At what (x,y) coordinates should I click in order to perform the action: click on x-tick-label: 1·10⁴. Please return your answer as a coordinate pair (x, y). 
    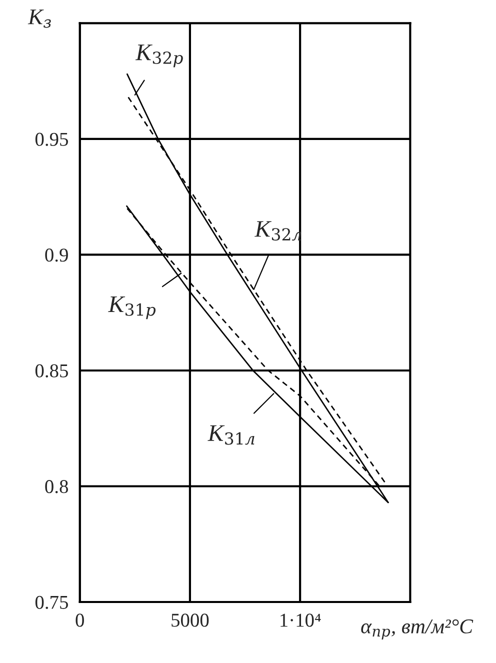
    Looking at the image, I should click on (300, 620).